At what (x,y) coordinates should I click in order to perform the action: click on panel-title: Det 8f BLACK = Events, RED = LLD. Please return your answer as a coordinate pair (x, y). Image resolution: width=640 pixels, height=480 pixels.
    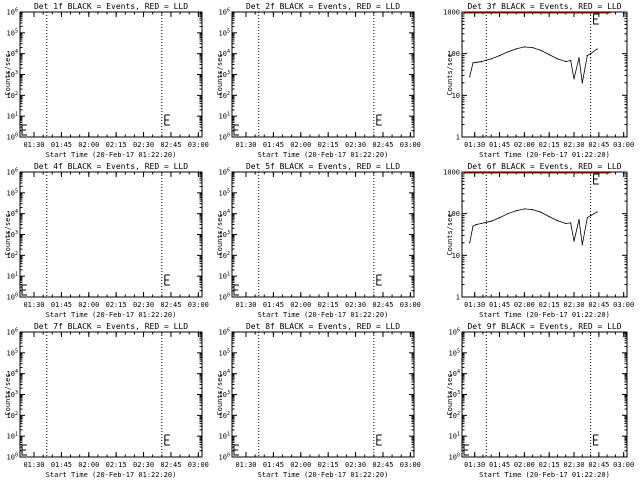
    Looking at the image, I should click on (323, 326).